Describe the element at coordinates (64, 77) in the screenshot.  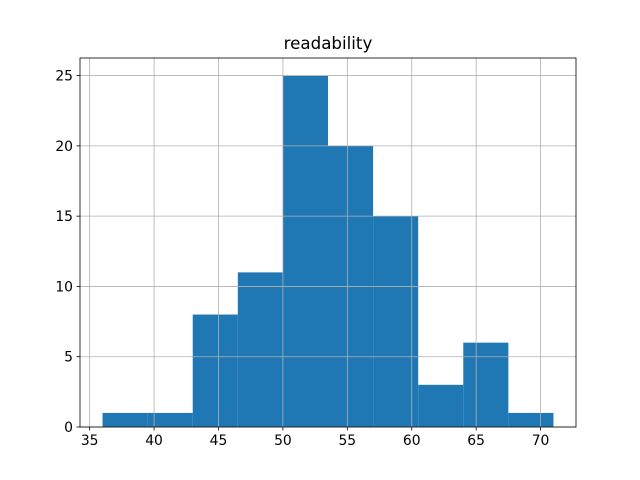
I see `y-tick-label: 25` at that location.